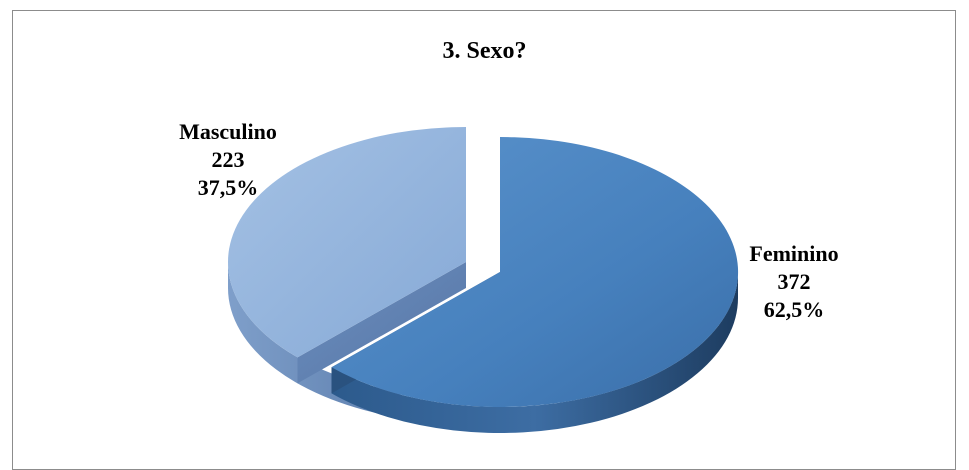 Image resolution: width=969 pixels, height=470 pixels. I want to click on label-feminino-percent: 62,5%, so click(794, 309).